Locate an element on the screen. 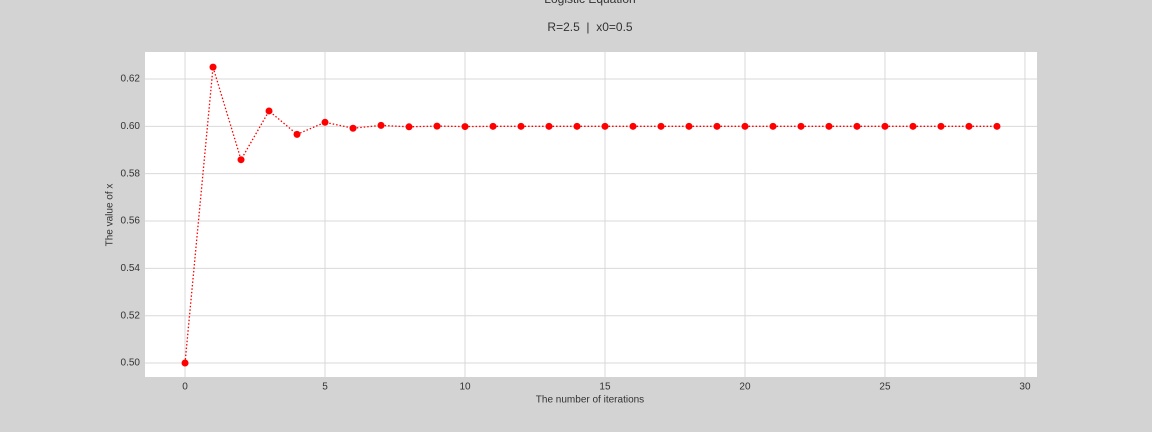 The height and width of the screenshot is (432, 1152). y-tick-label: 0.50 is located at coordinates (131, 363).